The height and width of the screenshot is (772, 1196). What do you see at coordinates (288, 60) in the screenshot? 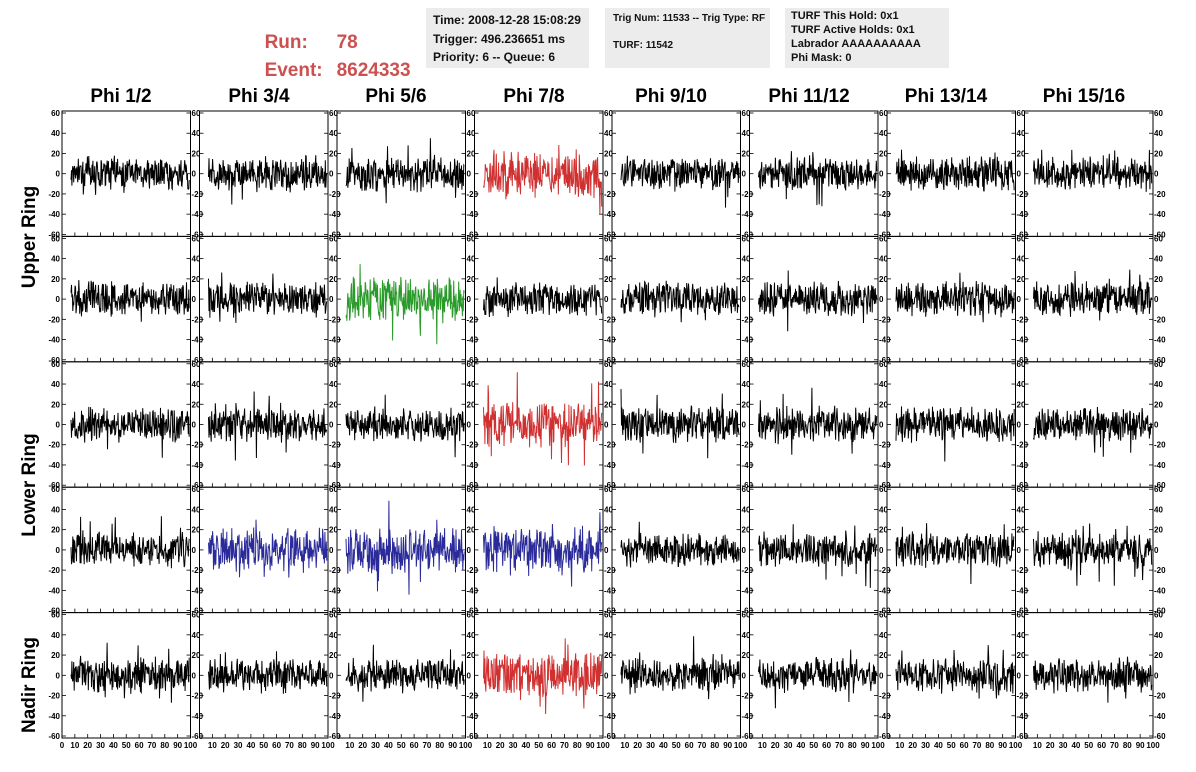
I see `event-label: Event:` at bounding box center [288, 60].